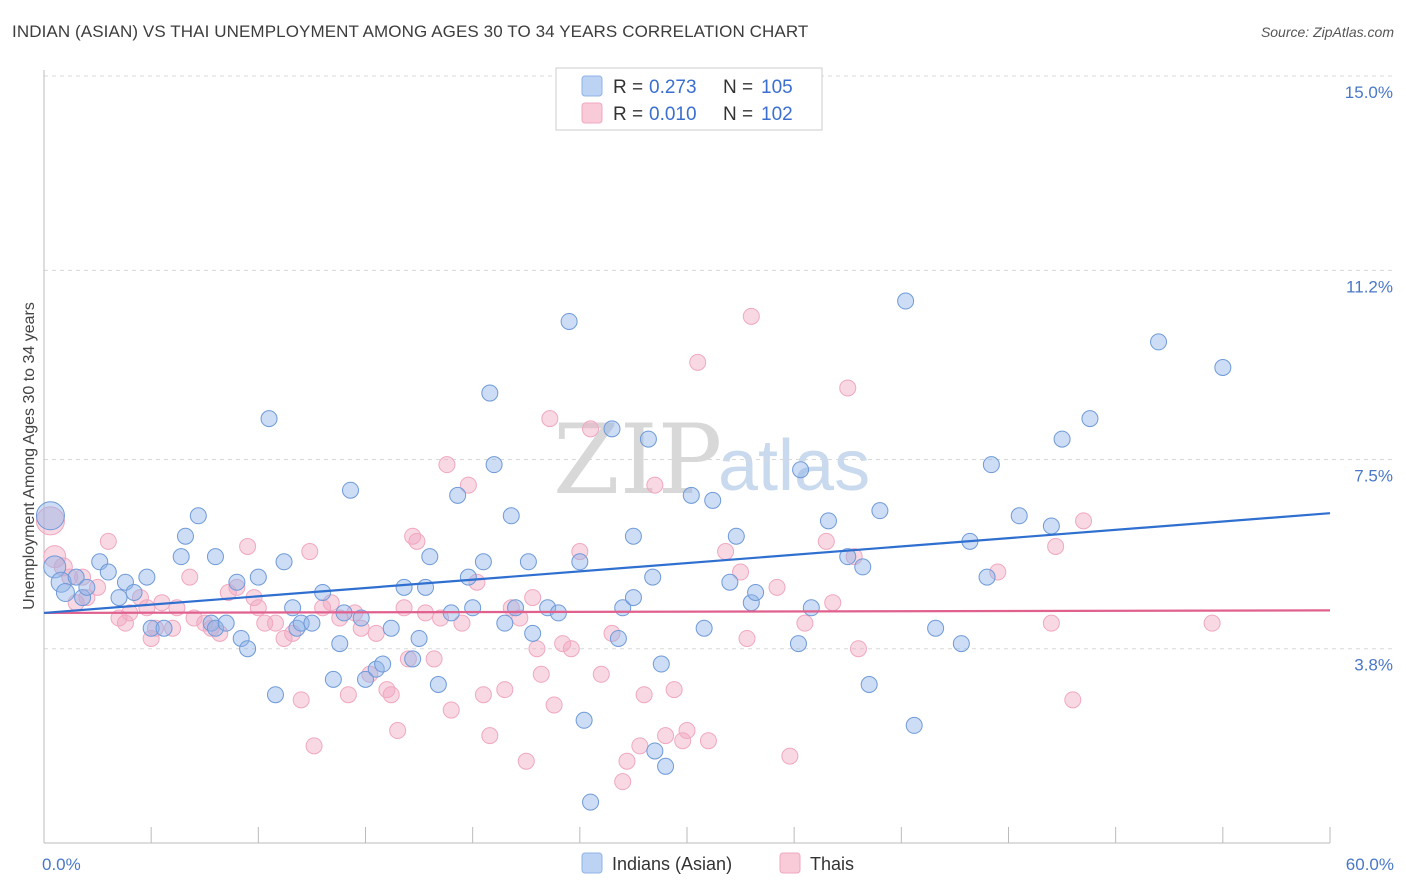 The height and width of the screenshot is (892, 1406). What do you see at coordinates (592, 86) in the screenshot?
I see `legend-swatch-indians` at bounding box center [592, 86].